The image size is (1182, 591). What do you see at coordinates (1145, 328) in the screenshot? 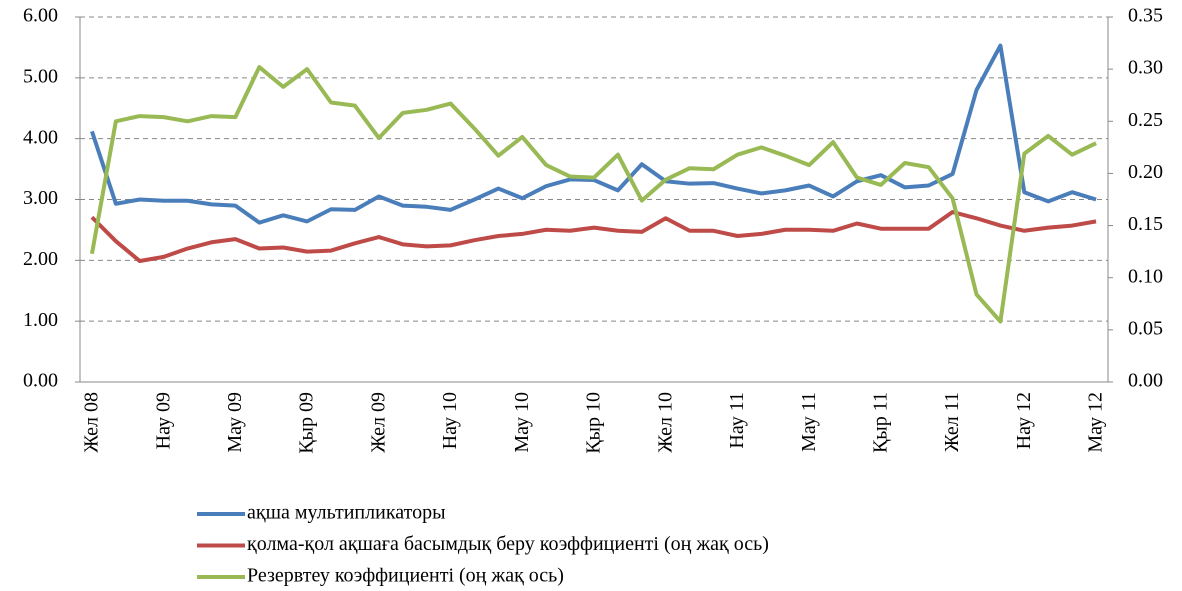
I see `y2-tick-label: 0.05` at bounding box center [1145, 328].